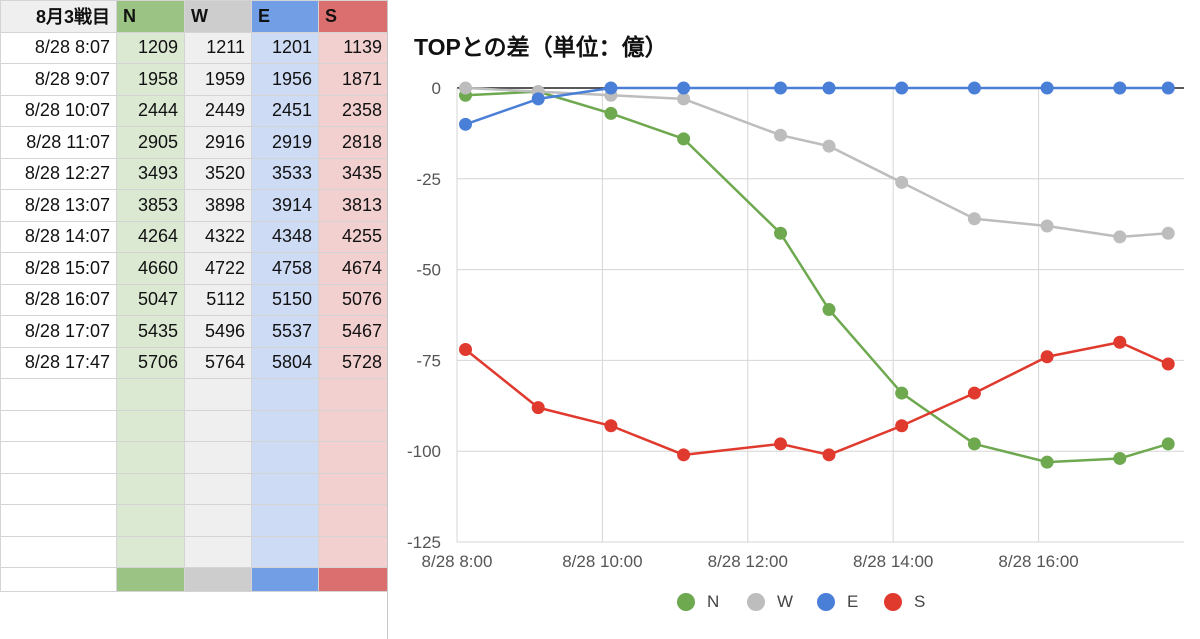  Describe the element at coordinates (285, 110) in the screenshot. I see `value-cell-E: 2451` at that location.